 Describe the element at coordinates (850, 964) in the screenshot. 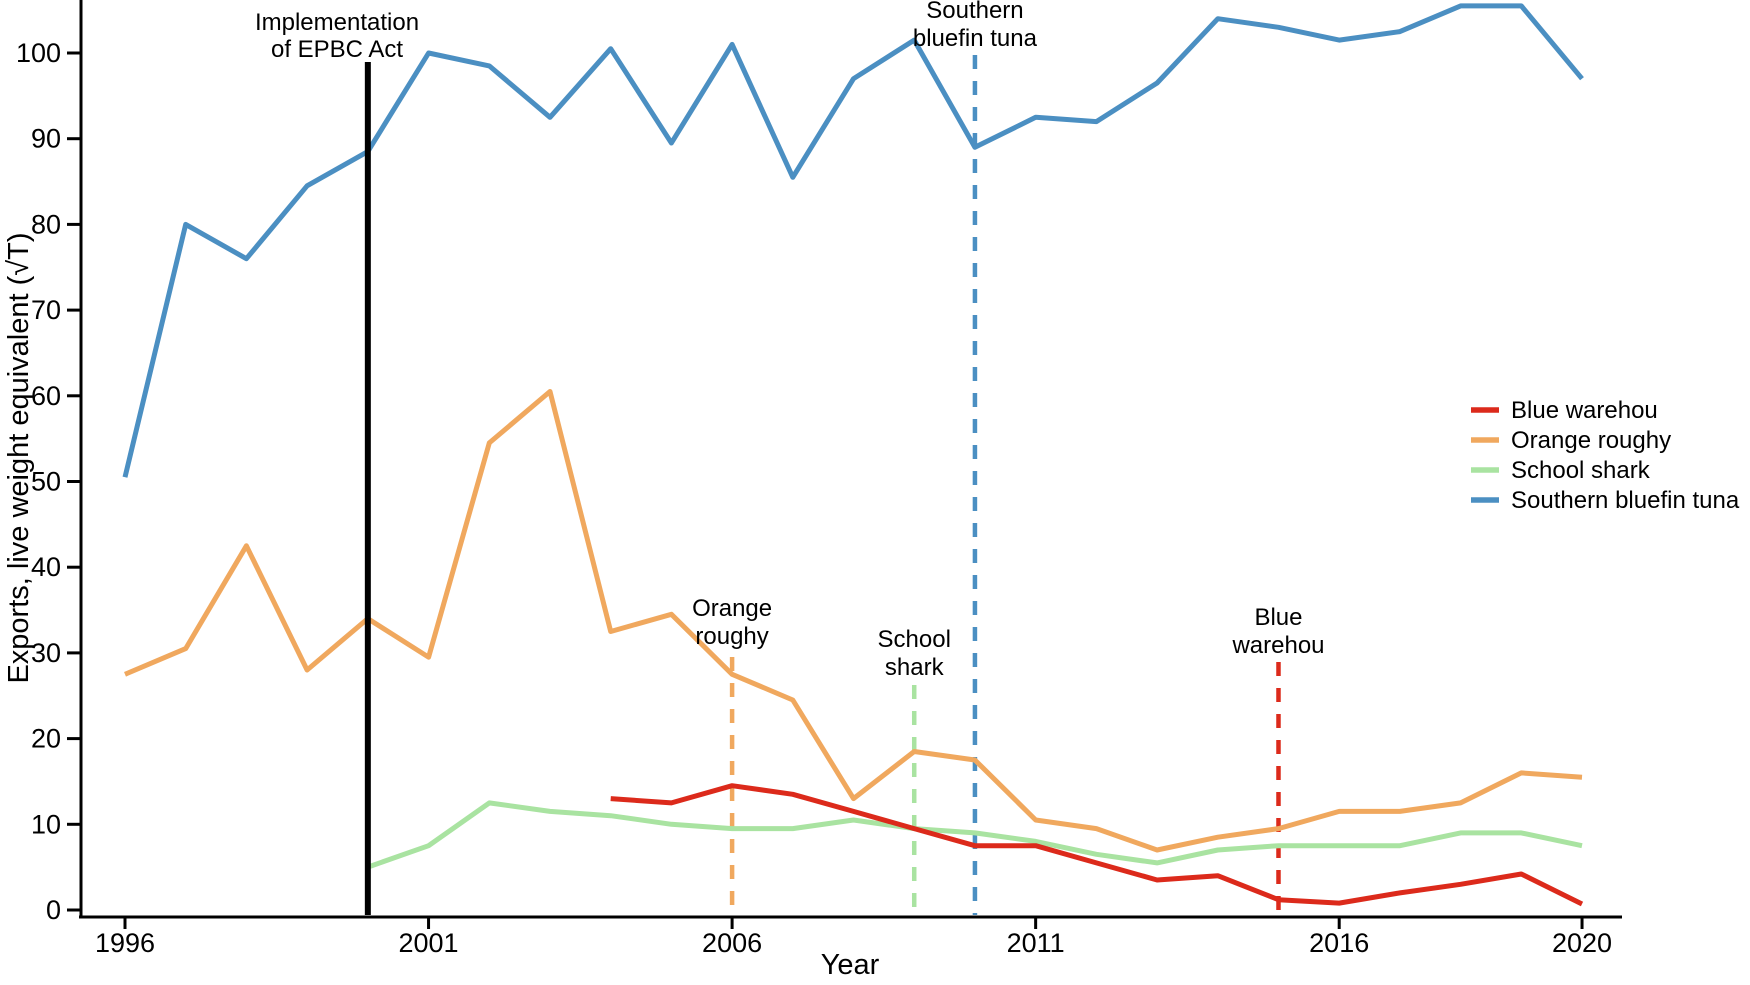

I see `x-axis-title: Year` at that location.